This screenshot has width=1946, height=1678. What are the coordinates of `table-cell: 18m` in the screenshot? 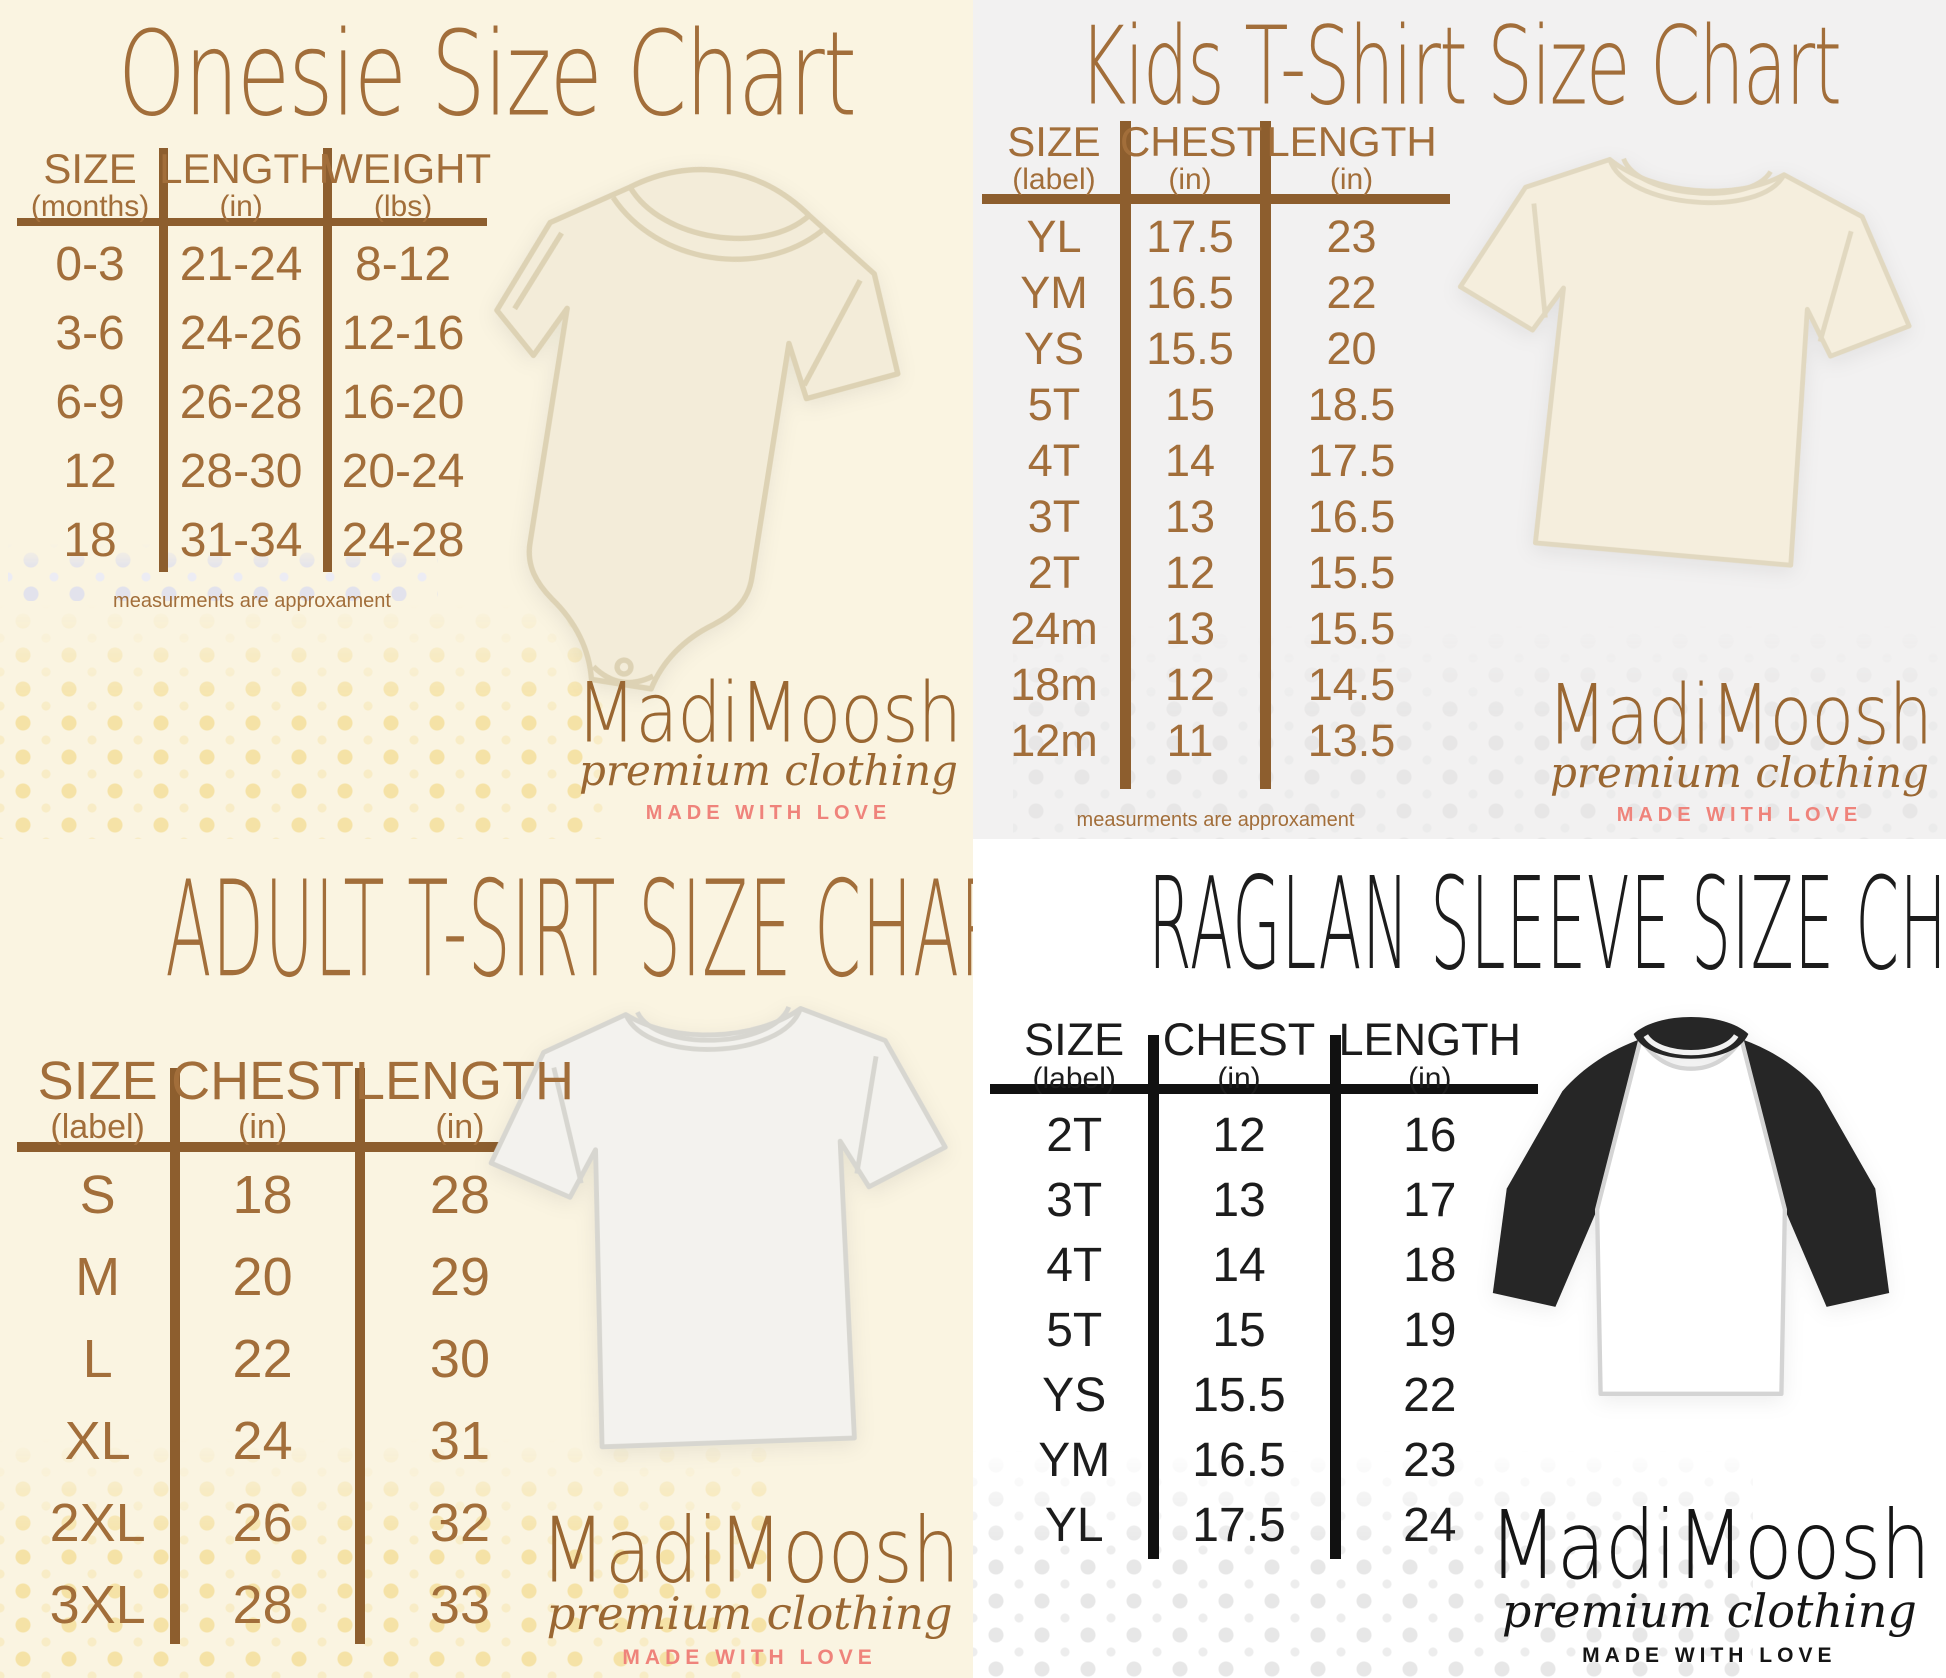 It's located at (1054, 684).